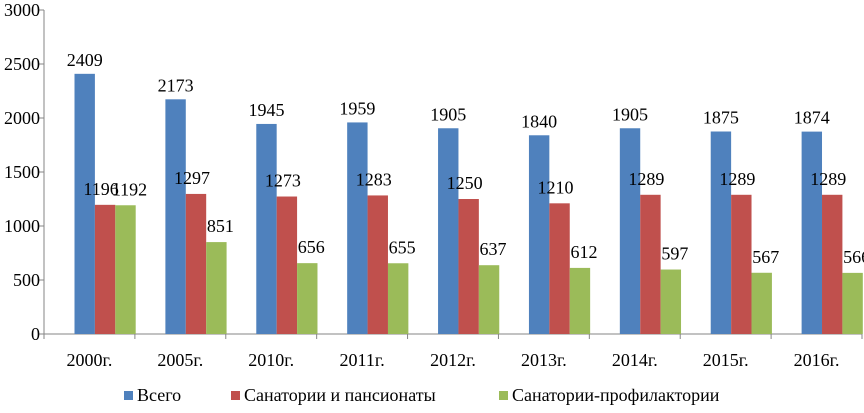 This screenshot has width=864, height=413. What do you see at coordinates (374, 179) in the screenshot?
I see `data-label: 1283` at bounding box center [374, 179].